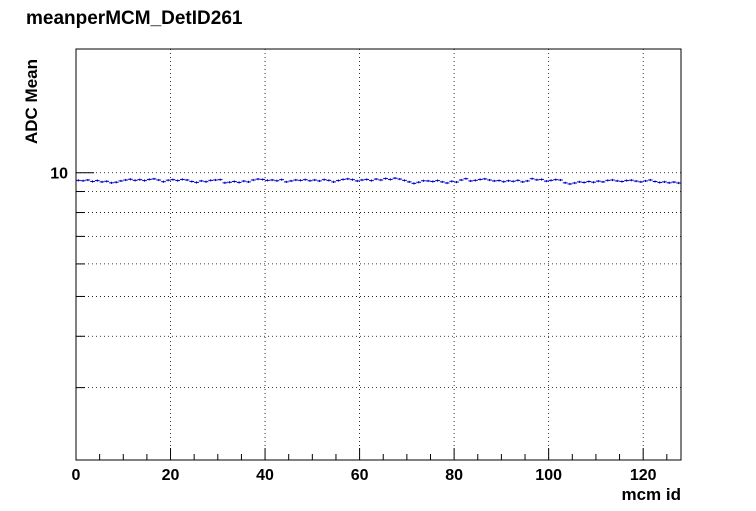 The height and width of the screenshot is (511, 756). What do you see at coordinates (171, 475) in the screenshot?
I see `x-tick-label: 20` at bounding box center [171, 475].